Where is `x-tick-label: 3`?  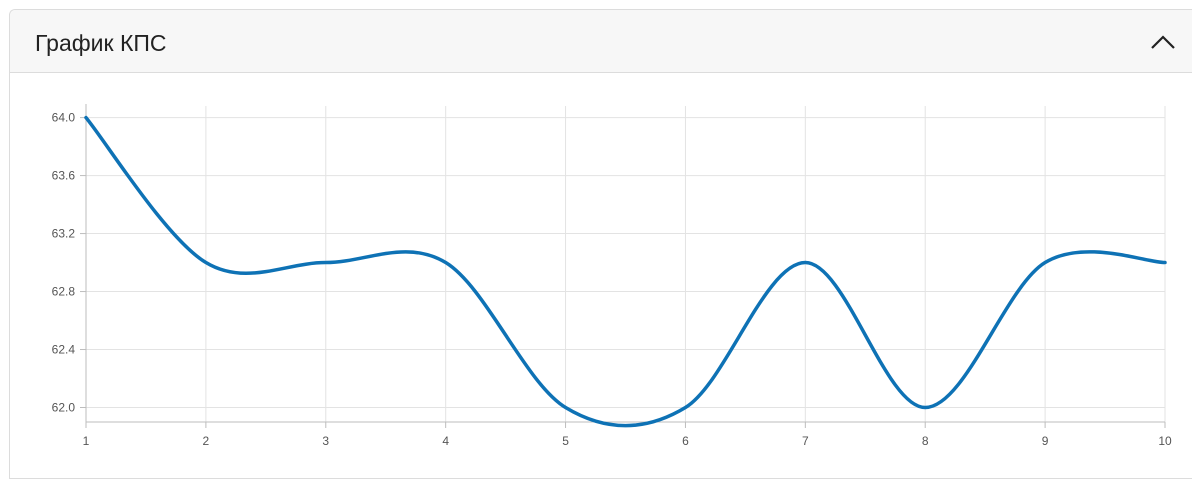 x-tick-label: 3 is located at coordinates (325, 441).